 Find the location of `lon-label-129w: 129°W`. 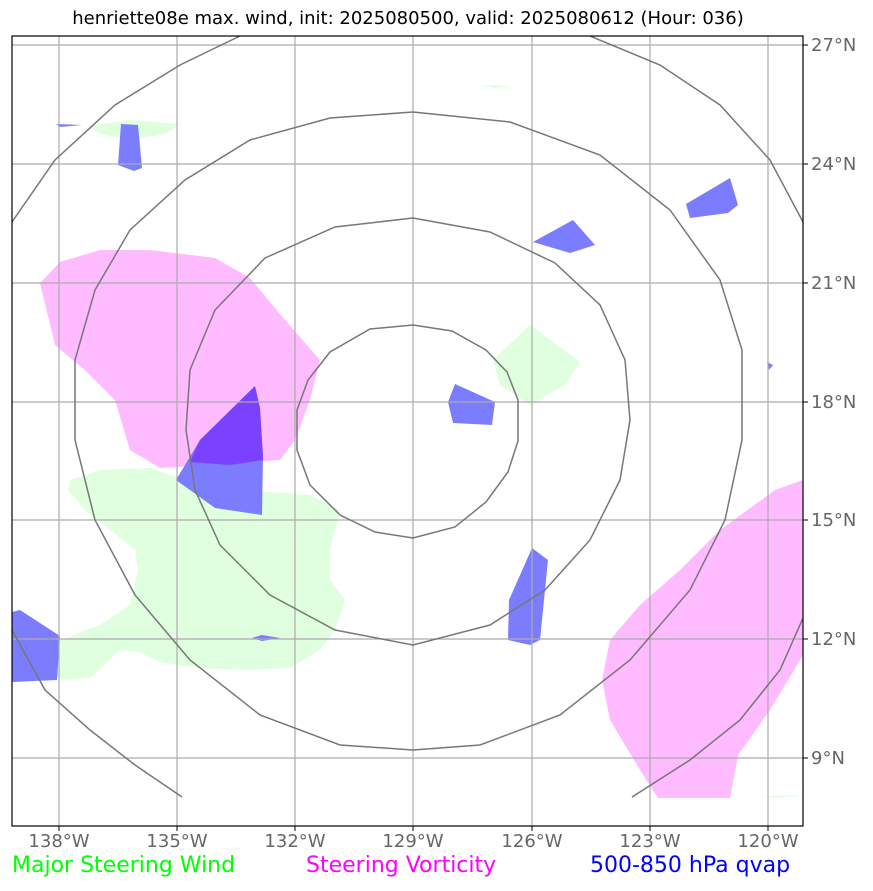

lon-label-129w: 129°W is located at coordinates (413, 841).